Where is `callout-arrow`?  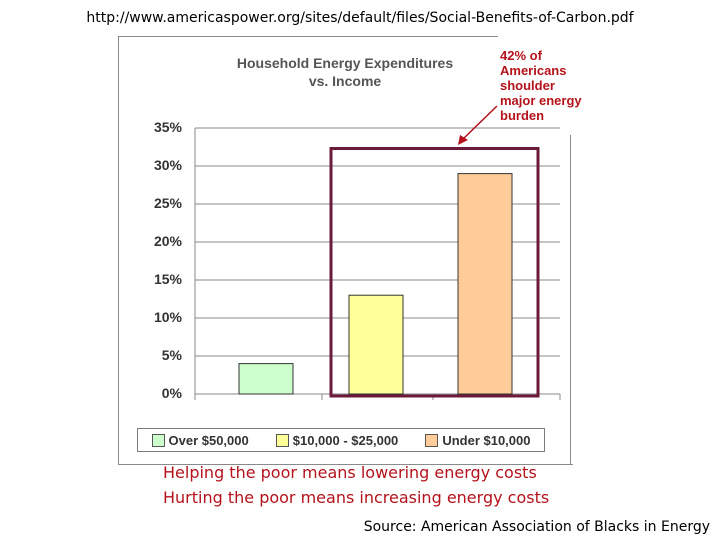 callout-arrow is located at coordinates (479, 123).